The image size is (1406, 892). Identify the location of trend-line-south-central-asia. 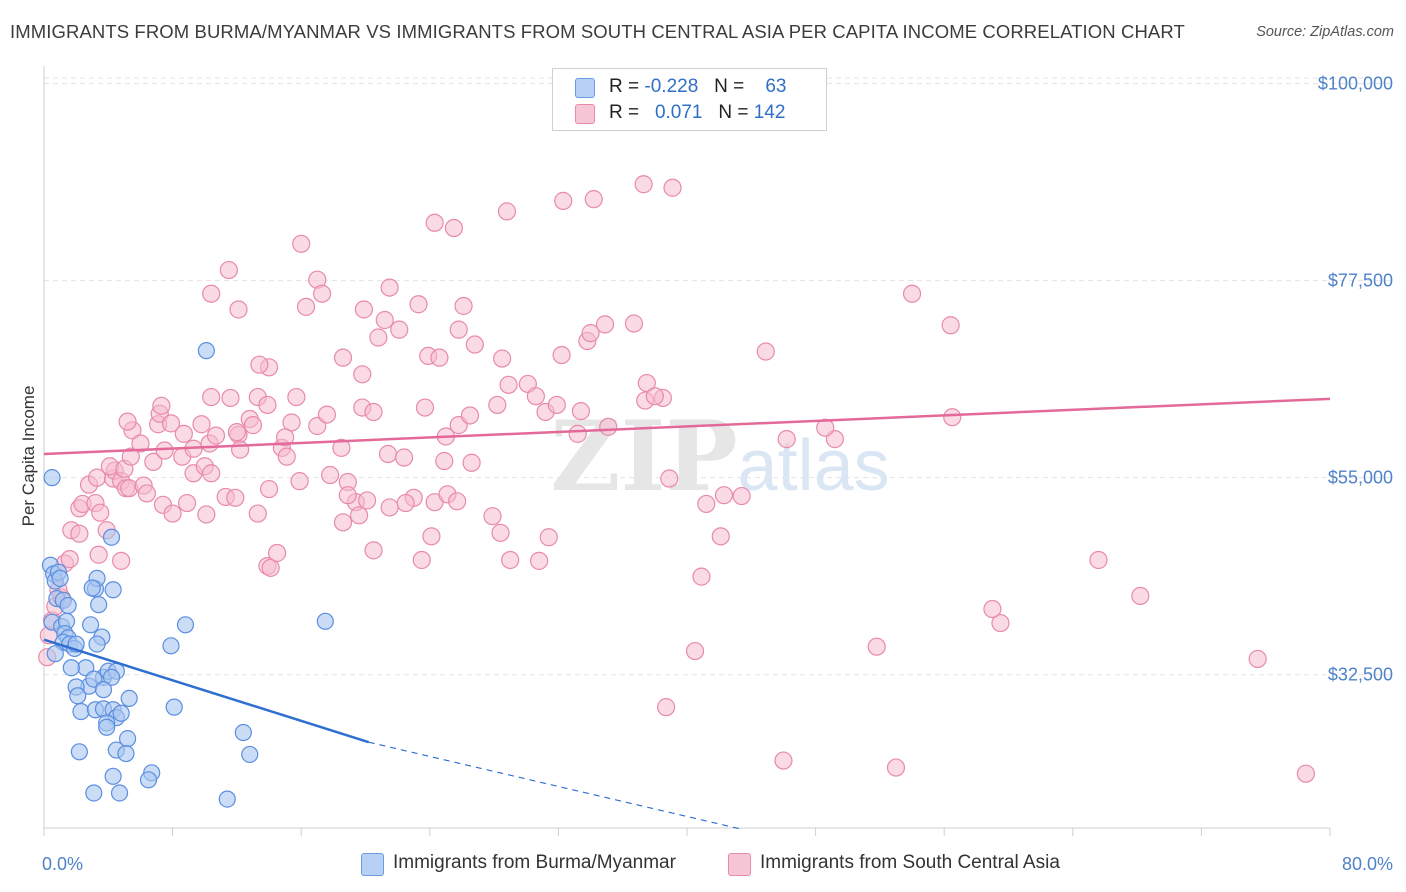
(687, 426).